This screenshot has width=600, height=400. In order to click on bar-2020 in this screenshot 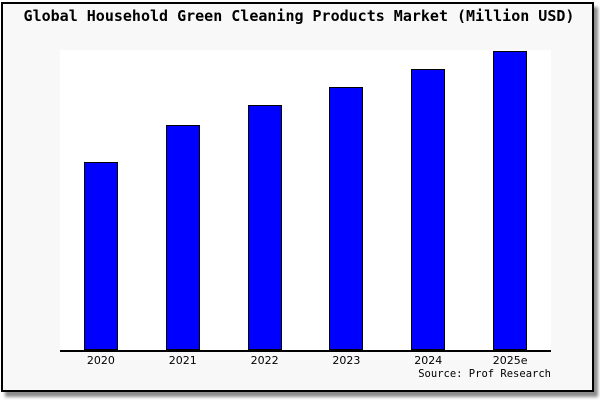, I will do `click(100, 255)`.